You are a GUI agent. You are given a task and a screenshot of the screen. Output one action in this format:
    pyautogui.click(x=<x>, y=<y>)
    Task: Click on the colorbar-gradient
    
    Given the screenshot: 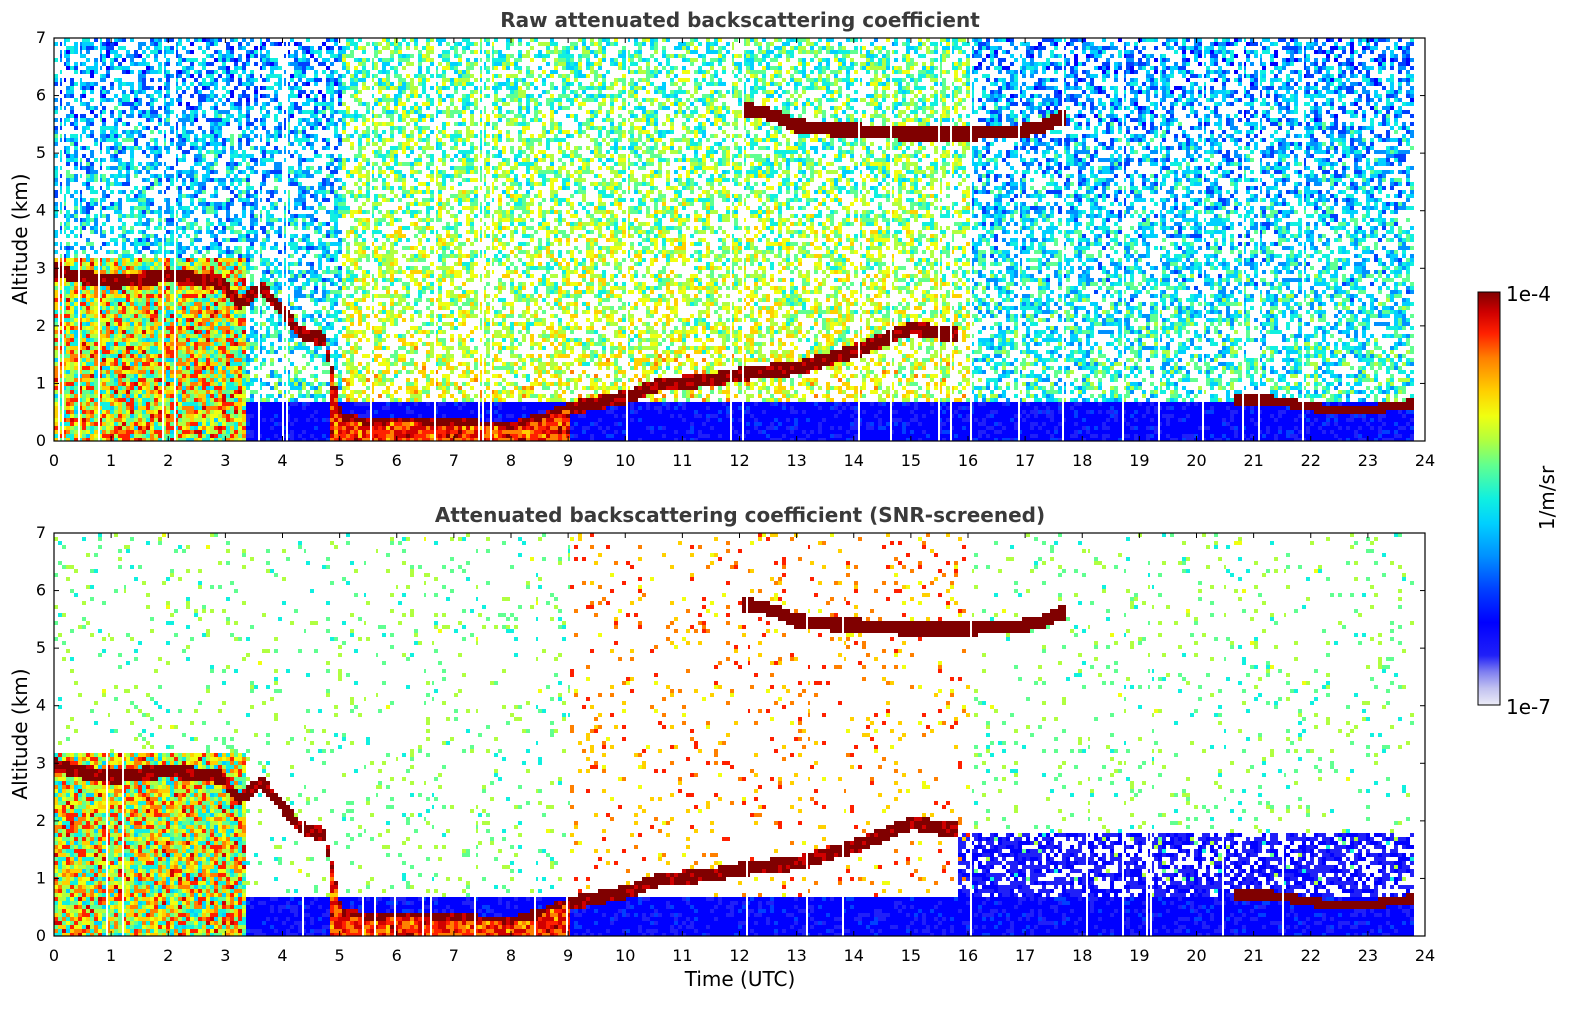 What is the action you would take?
    pyautogui.click(x=1489, y=498)
    